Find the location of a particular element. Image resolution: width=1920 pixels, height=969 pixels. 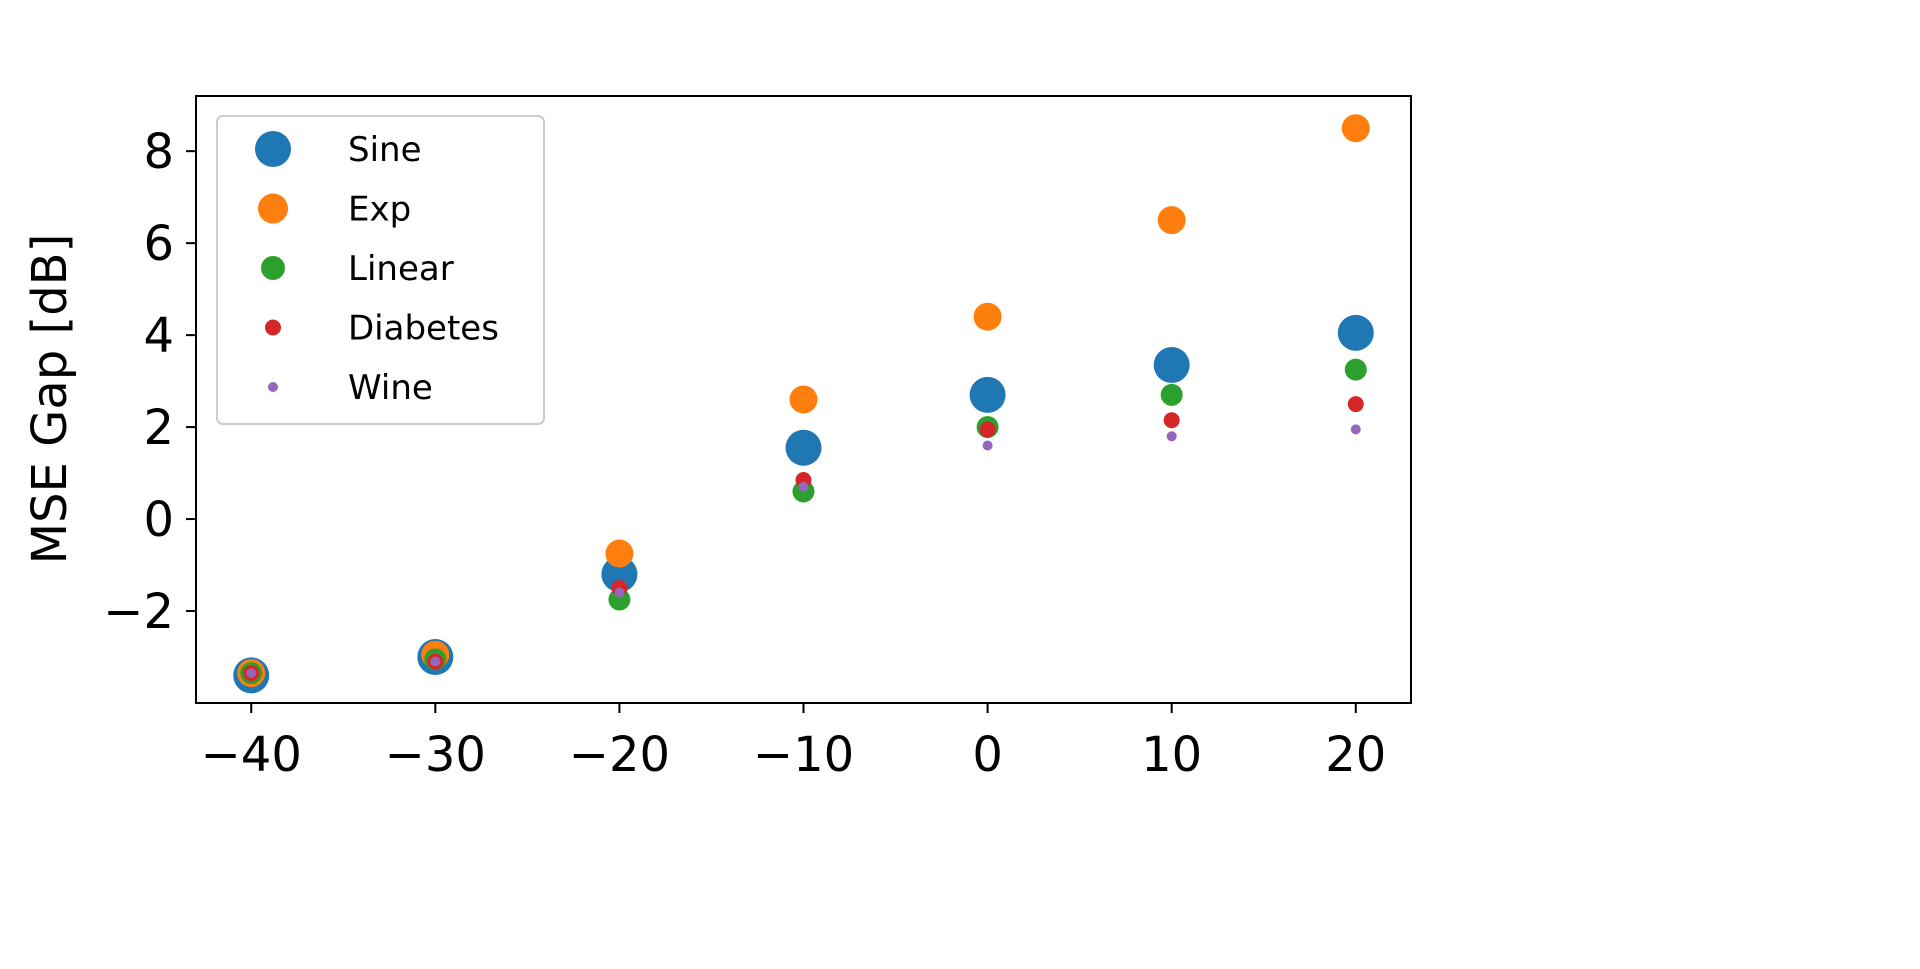

y-tick-label: 2 is located at coordinates (158, 428).